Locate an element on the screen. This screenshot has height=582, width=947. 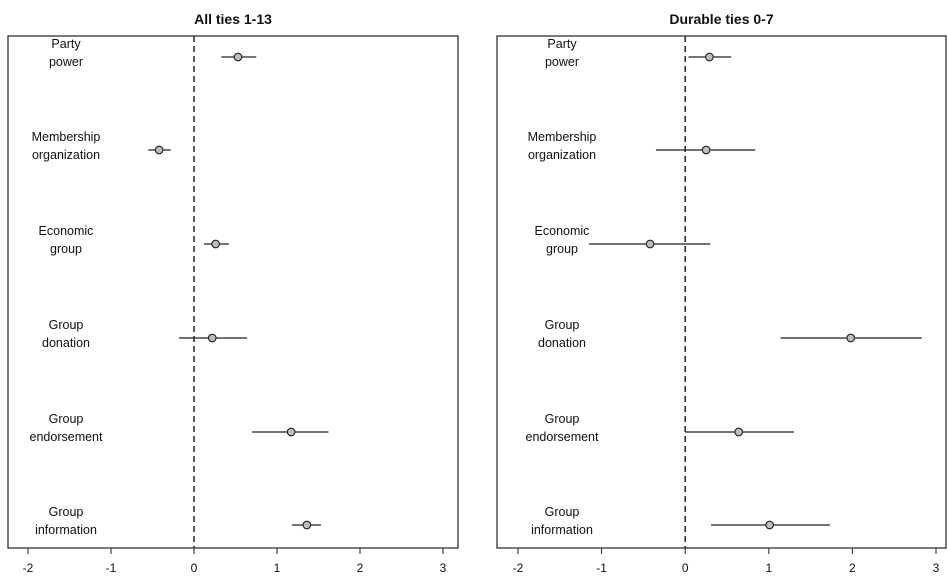
chart-title: Durable ties 0-7 is located at coordinates (721, 19).